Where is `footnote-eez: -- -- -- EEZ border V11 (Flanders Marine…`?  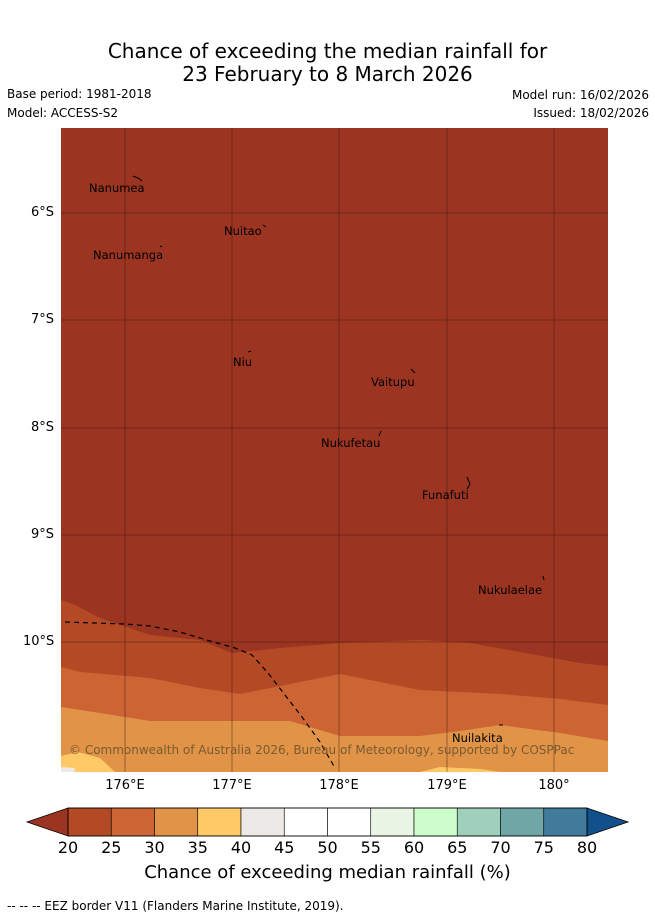
footnote-eez: -- -- -- EEZ border V11 (Flanders Marine… is located at coordinates (175, 906).